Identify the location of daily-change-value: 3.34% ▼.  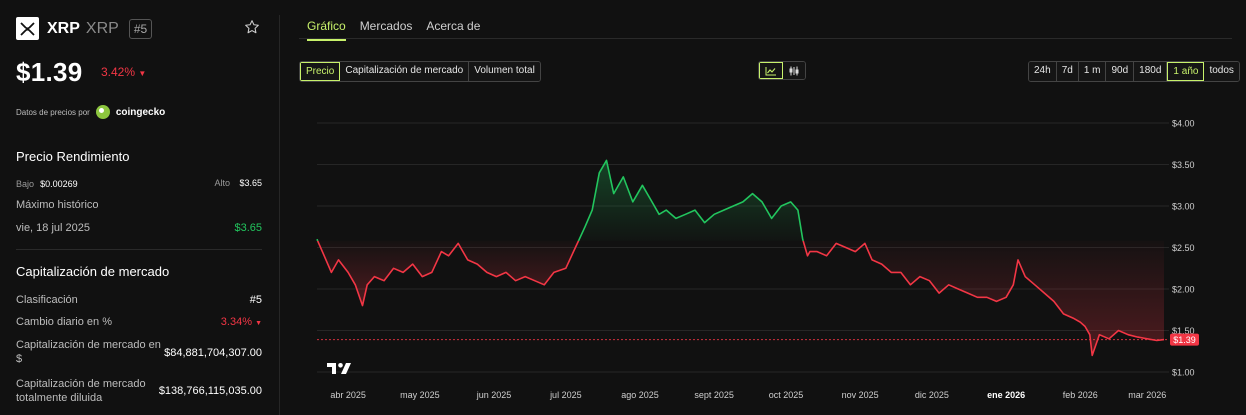
(241, 322).